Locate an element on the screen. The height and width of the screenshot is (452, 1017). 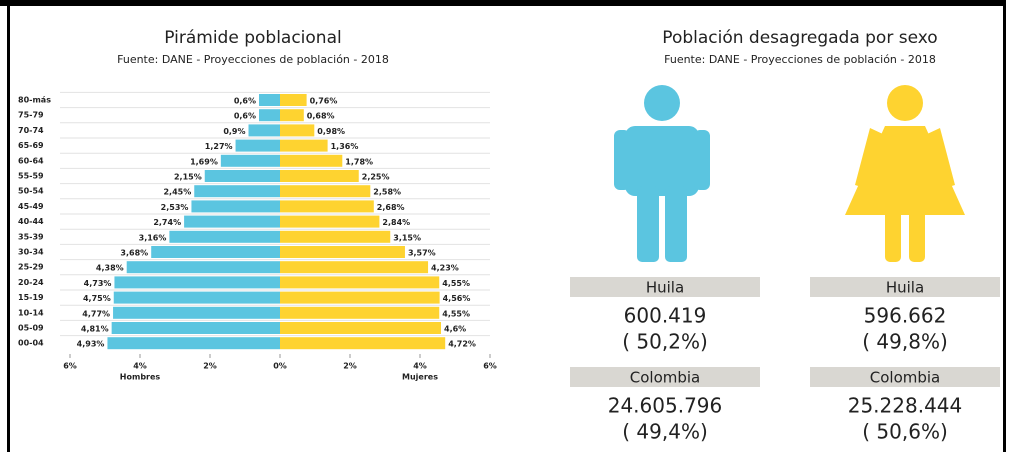
data-label: 3,16% is located at coordinates (153, 237).